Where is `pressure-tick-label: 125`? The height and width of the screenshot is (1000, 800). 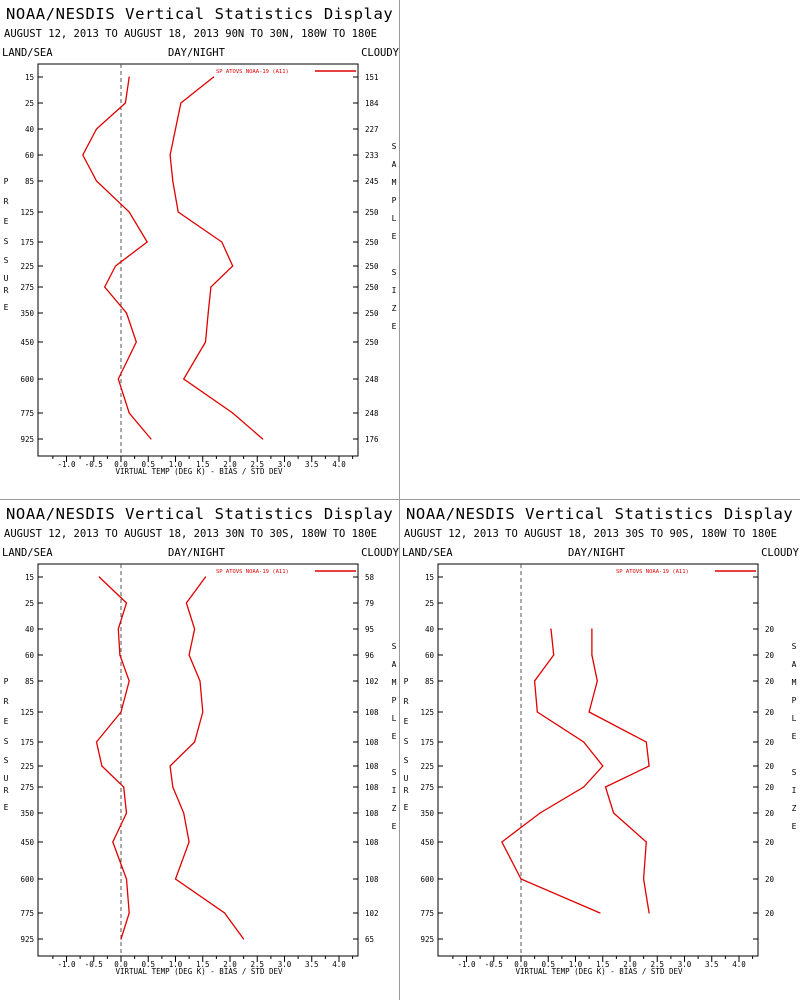
pressure-tick-label: 125 is located at coordinates (27, 212).